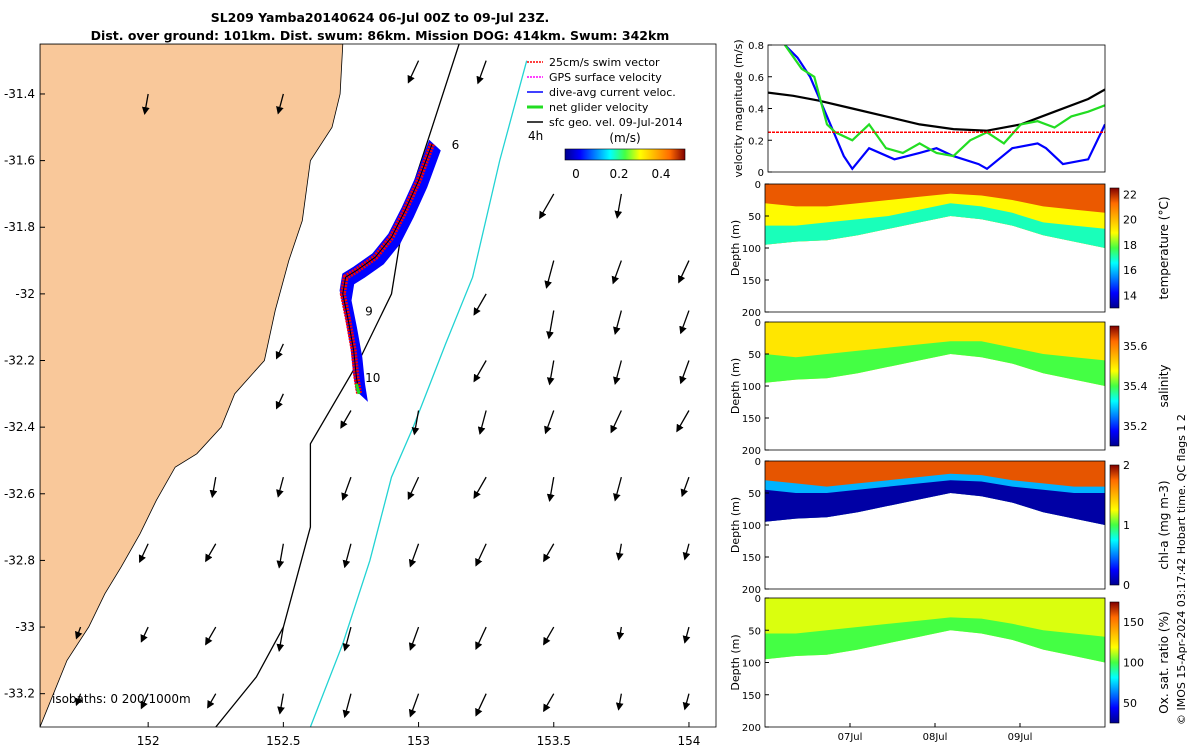 This screenshot has width=1200, height=750. I want to click on section-colorbar-tick: 35.2, so click(1135, 426).